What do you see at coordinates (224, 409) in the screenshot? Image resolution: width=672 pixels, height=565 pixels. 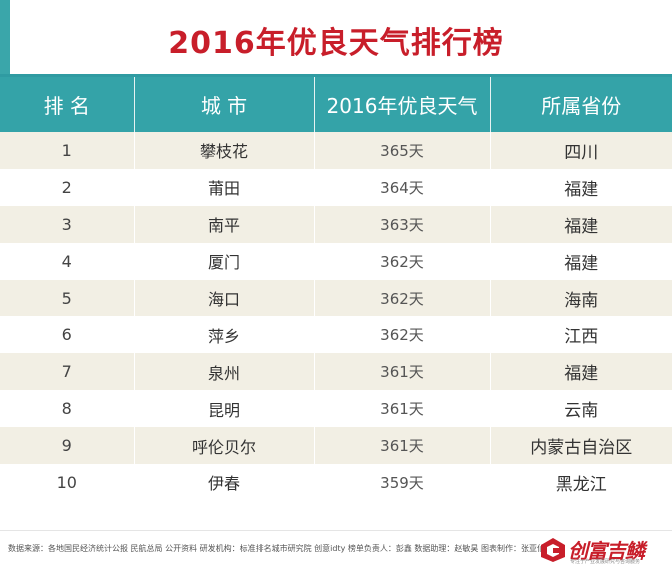 I see `city-cell: 昆明` at bounding box center [224, 409].